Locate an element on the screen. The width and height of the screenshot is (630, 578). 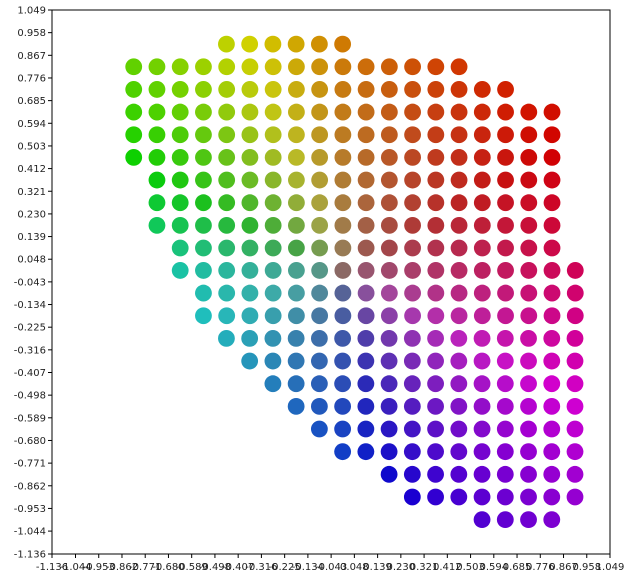
x-tick-label: 0.412 is located at coordinates (447, 567).